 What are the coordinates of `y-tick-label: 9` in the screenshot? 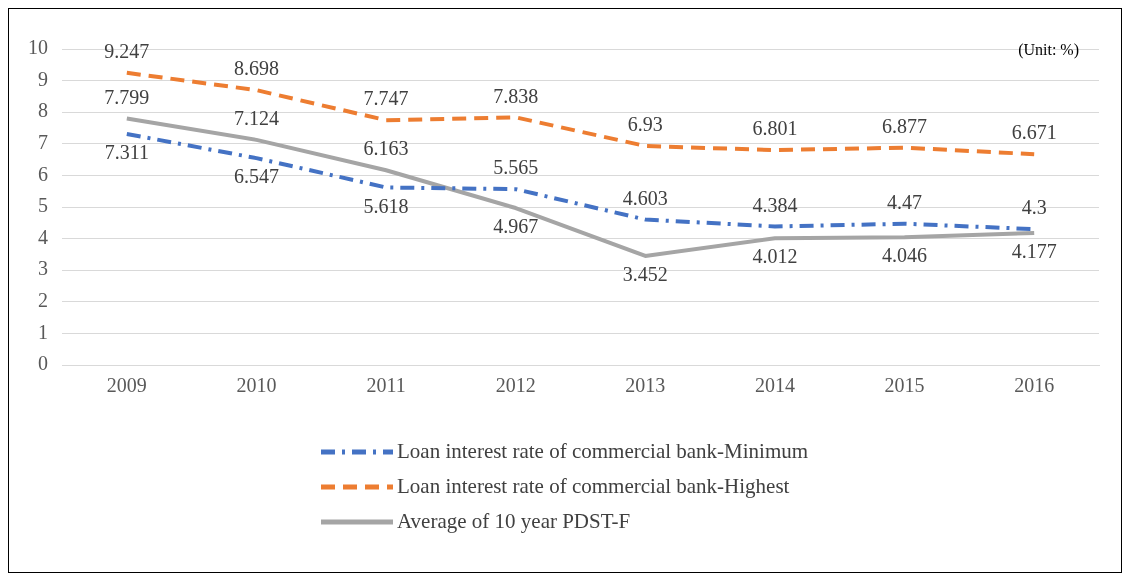 It's located at (43, 78).